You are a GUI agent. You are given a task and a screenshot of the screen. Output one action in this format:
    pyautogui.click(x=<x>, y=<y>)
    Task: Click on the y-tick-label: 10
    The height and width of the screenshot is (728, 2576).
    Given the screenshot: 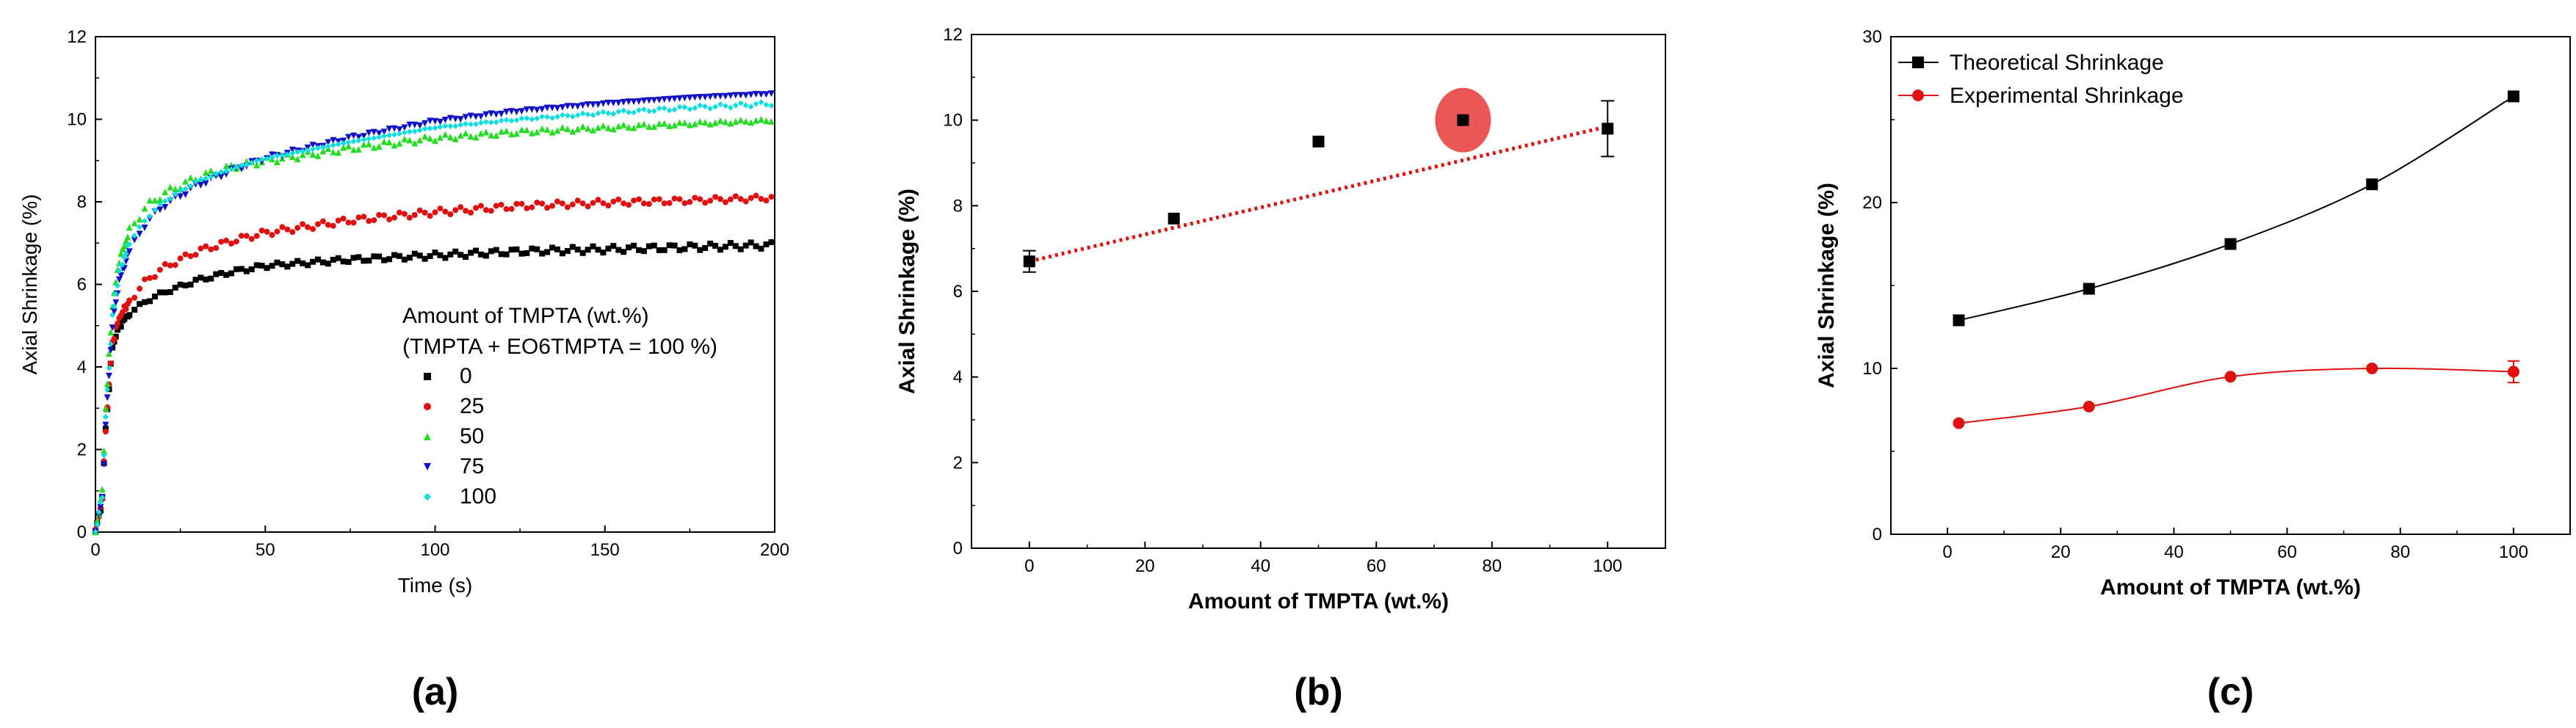 What is the action you would take?
    pyautogui.click(x=953, y=121)
    